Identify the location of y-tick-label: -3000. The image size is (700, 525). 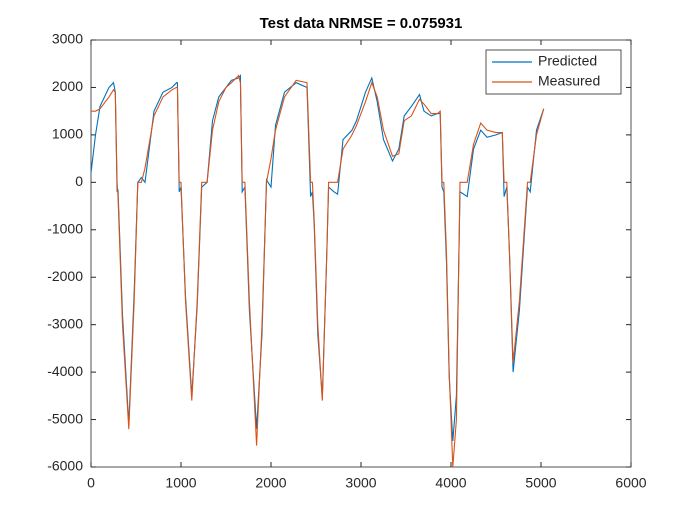
(65, 323).